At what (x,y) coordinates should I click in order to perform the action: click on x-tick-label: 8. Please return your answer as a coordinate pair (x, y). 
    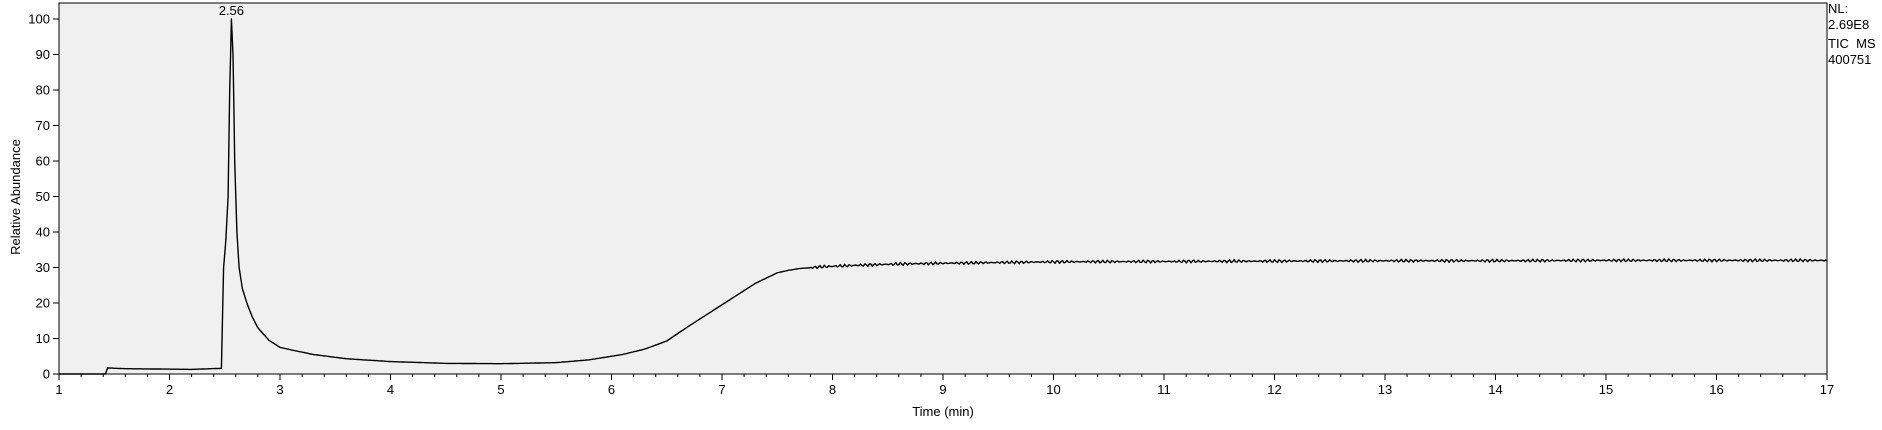
    Looking at the image, I should click on (832, 389).